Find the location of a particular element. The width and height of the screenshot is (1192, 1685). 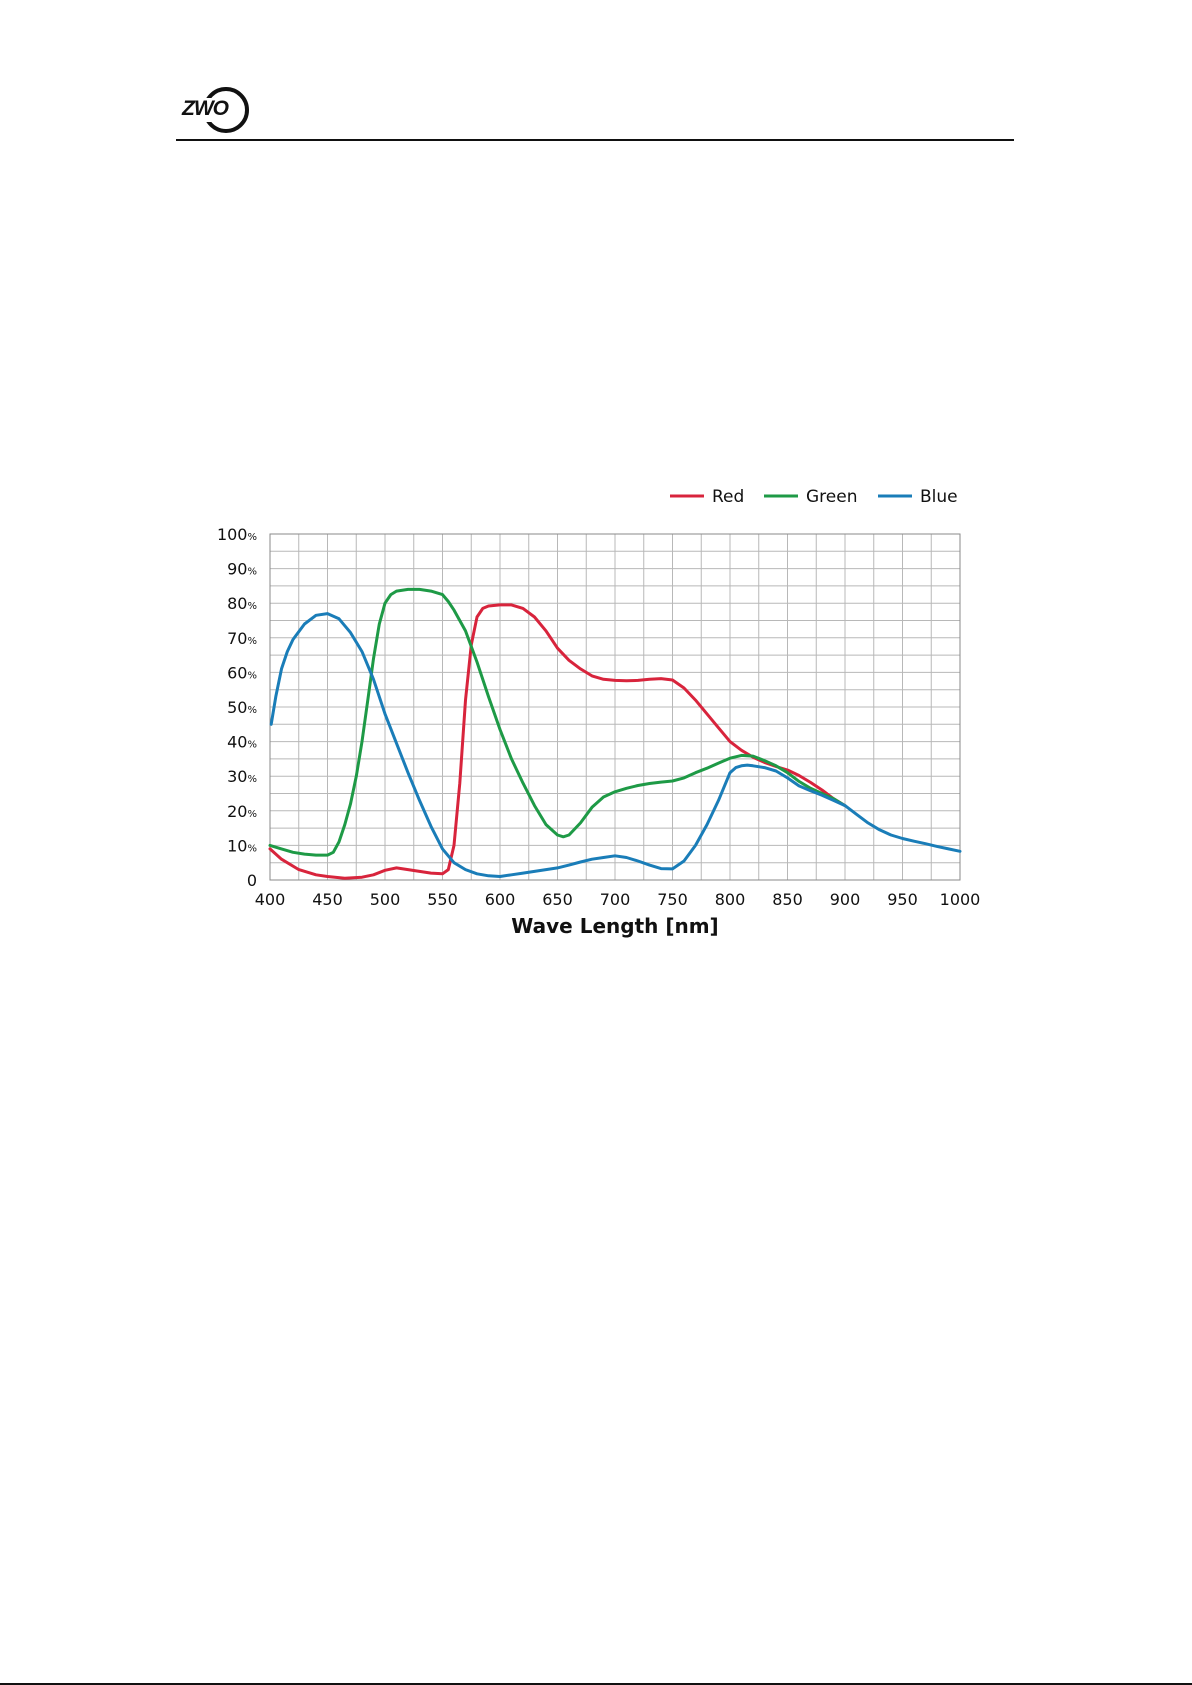

x-tick-label: 800 is located at coordinates (730, 899).